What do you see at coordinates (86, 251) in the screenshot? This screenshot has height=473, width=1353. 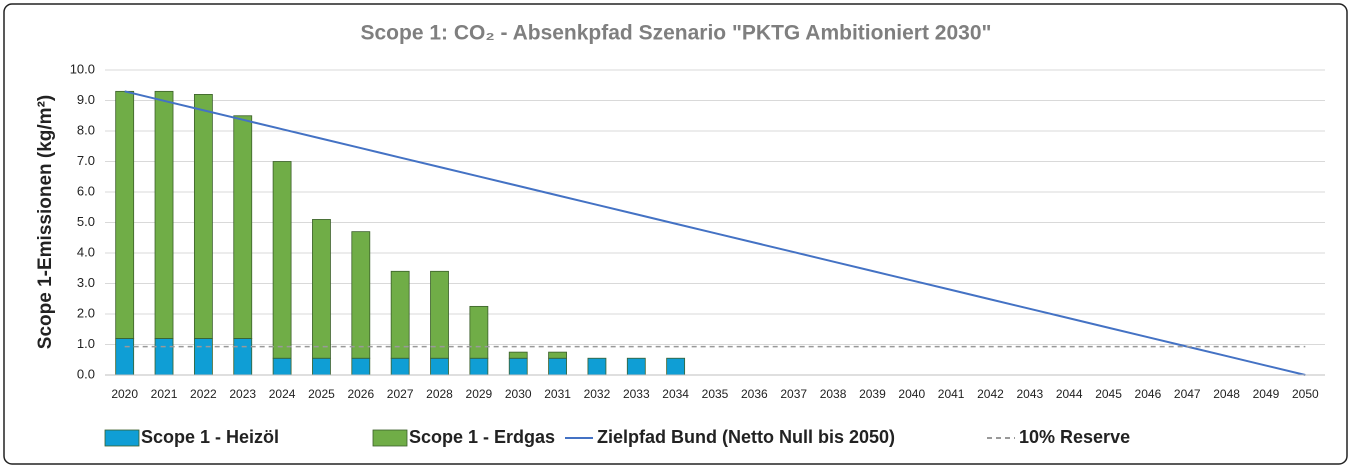 I see `y-tick-label: 4.0` at bounding box center [86, 251].